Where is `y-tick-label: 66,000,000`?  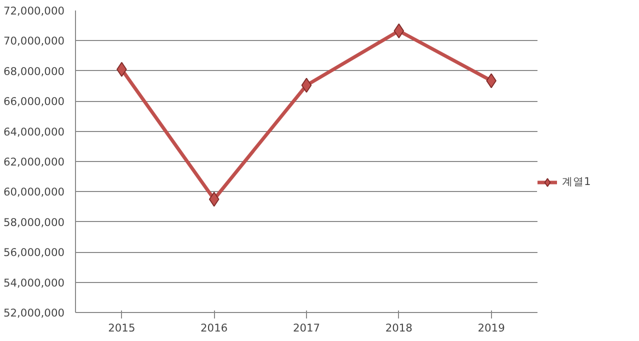 y-tick-label: 66,000,000 is located at coordinates (34, 101).